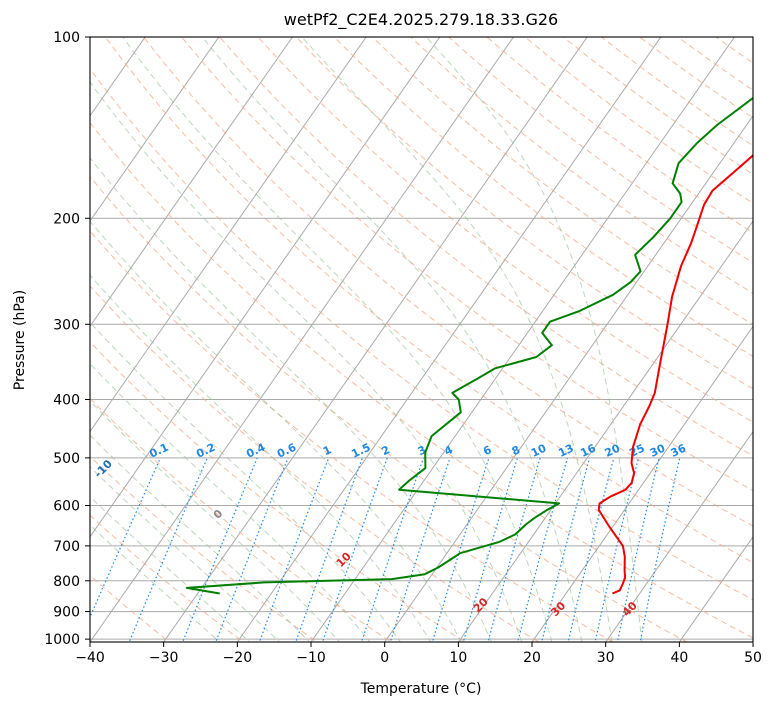  What do you see at coordinates (66, 547) in the screenshot?
I see `y-tick-label: 700` at bounding box center [66, 547].